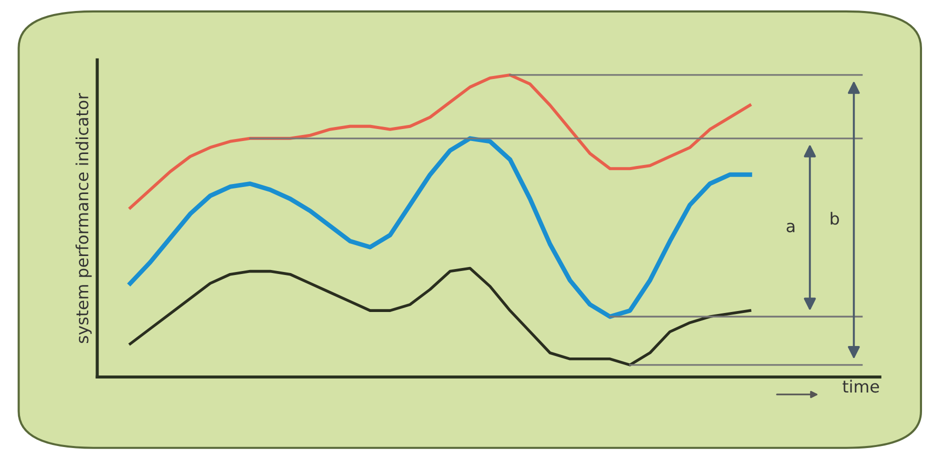 The image size is (935, 457). Describe the element at coordinates (860, 386) in the screenshot. I see `x-axis-title: time` at that location.